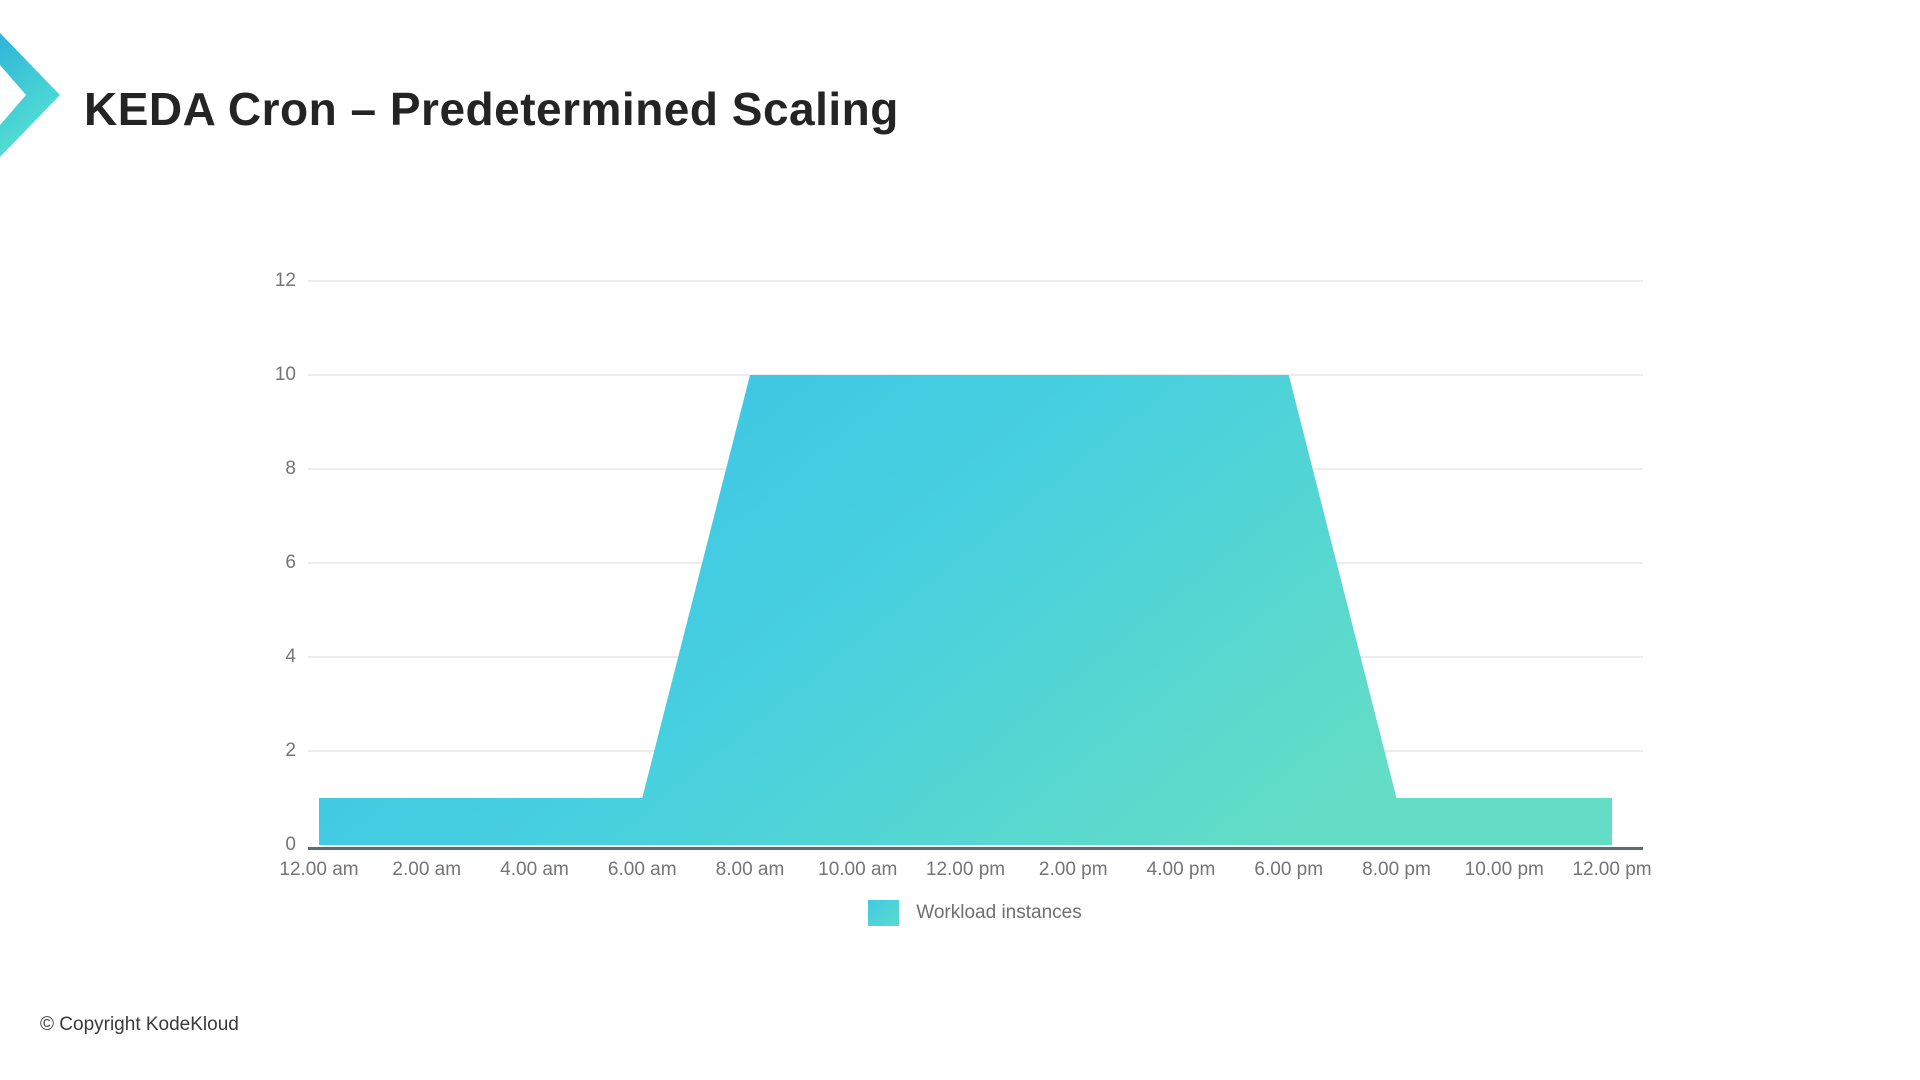 This screenshot has width=1920, height=1080. I want to click on legend-swatch-icon, so click(884, 913).